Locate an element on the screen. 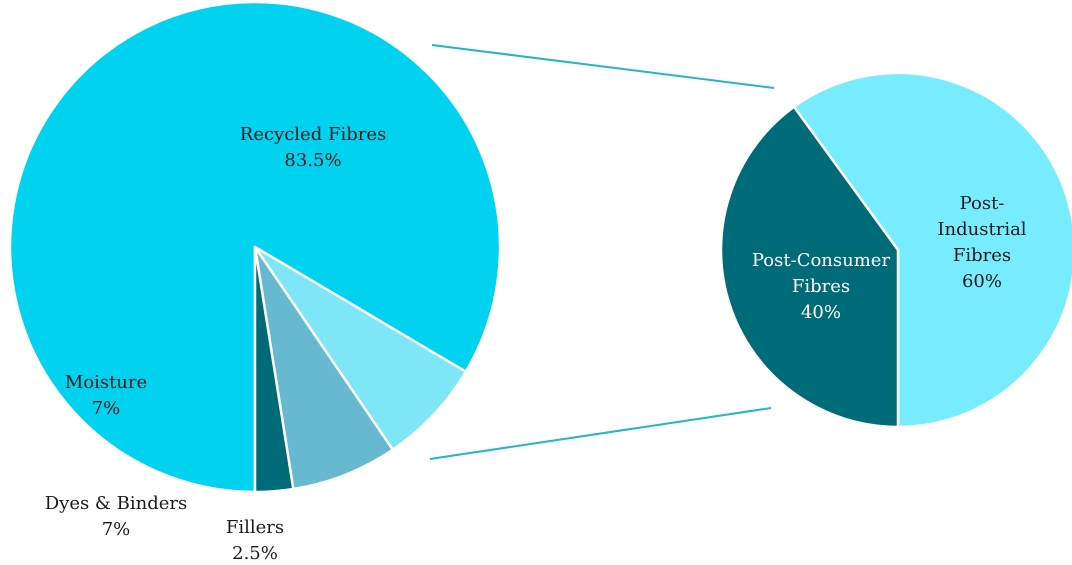 This screenshot has width=1072, height=565. slice-value-dyes-binders: 7% is located at coordinates (116, 529).